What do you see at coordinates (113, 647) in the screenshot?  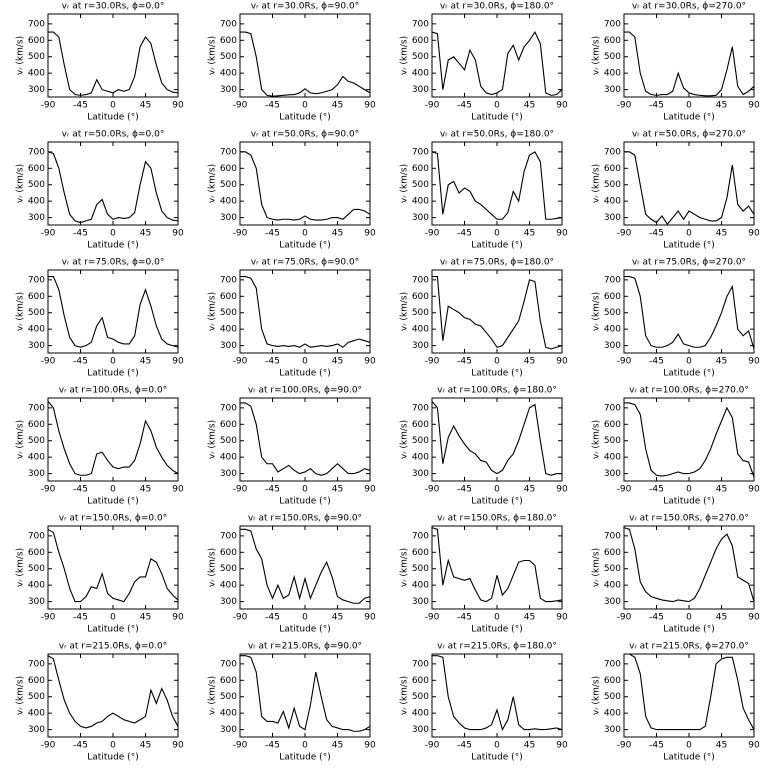 I see `panel-title: vᵣ at r=215.0Rs, ϕ=0.0°` at bounding box center [113, 647].